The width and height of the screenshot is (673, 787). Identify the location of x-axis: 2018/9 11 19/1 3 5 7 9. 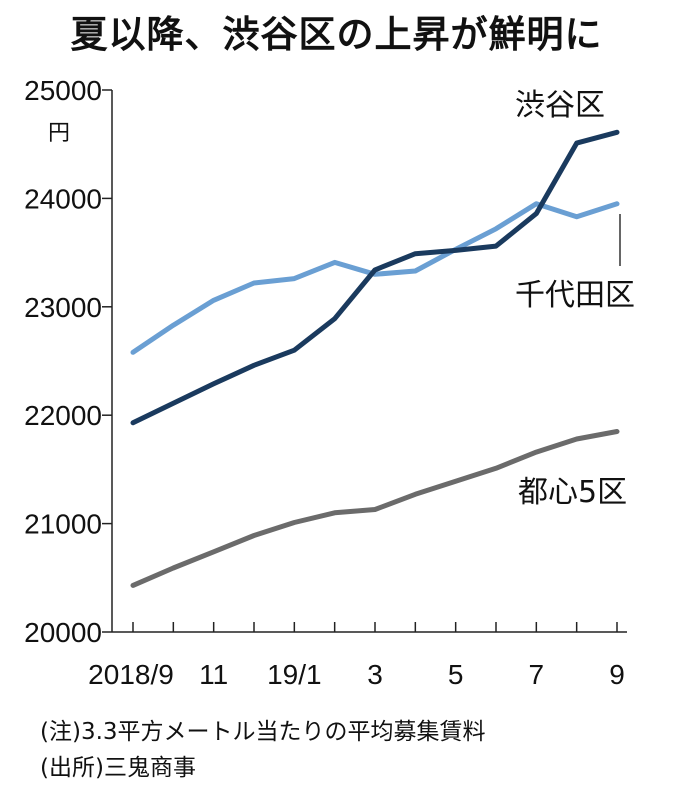
(357, 656).